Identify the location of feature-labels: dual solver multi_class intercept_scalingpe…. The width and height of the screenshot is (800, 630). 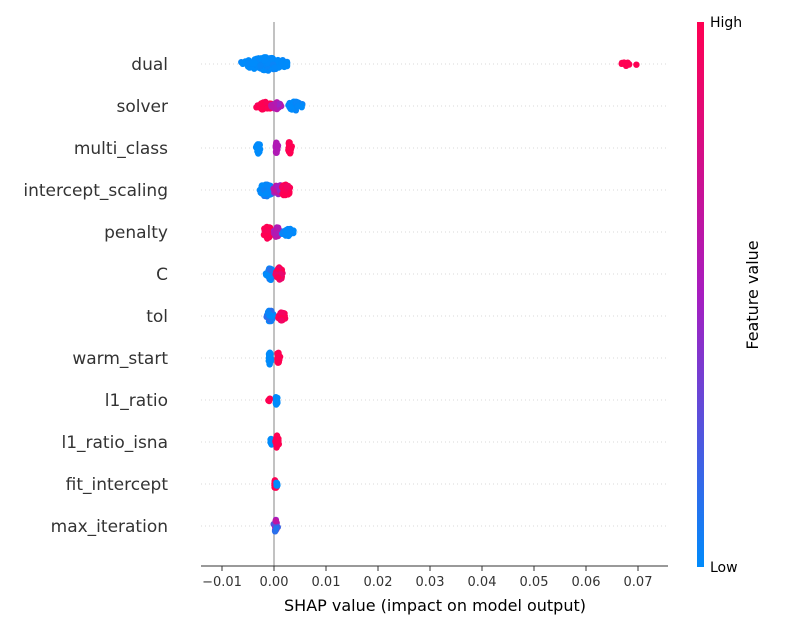
(95, 296).